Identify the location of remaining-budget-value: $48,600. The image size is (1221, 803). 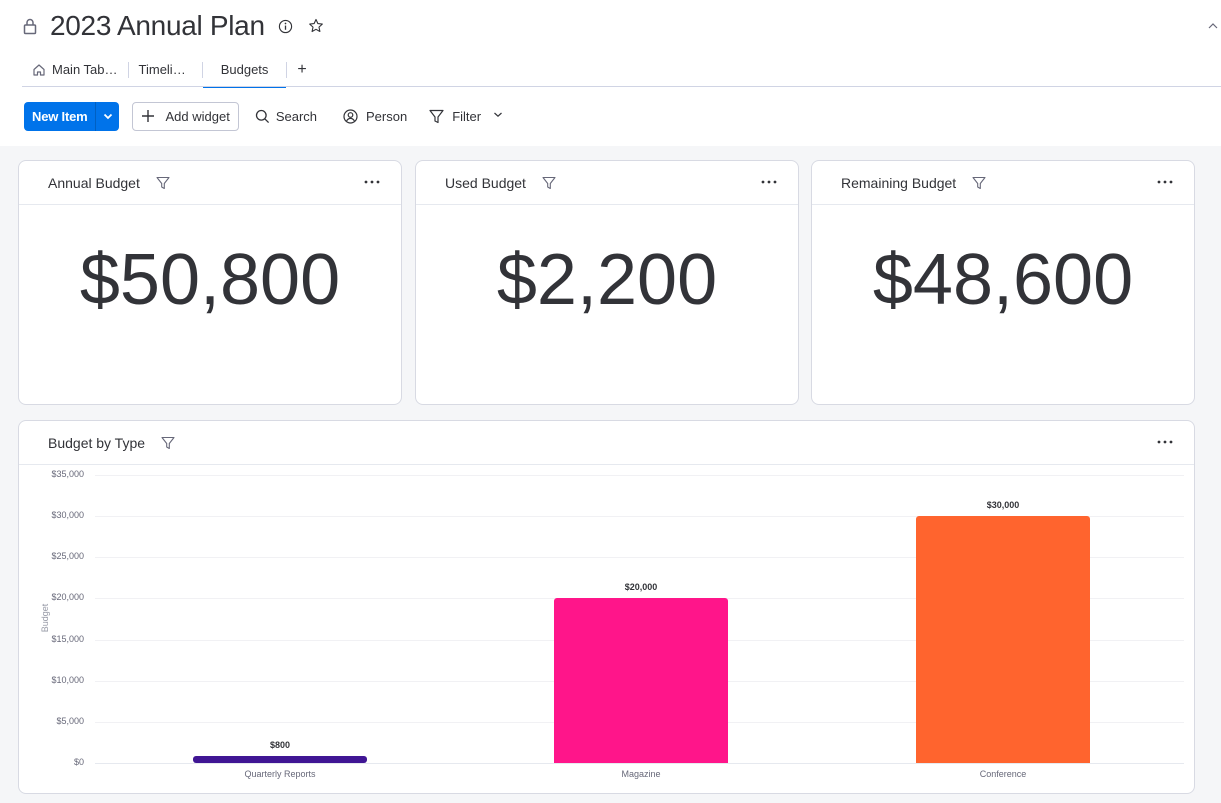
(1003, 280).